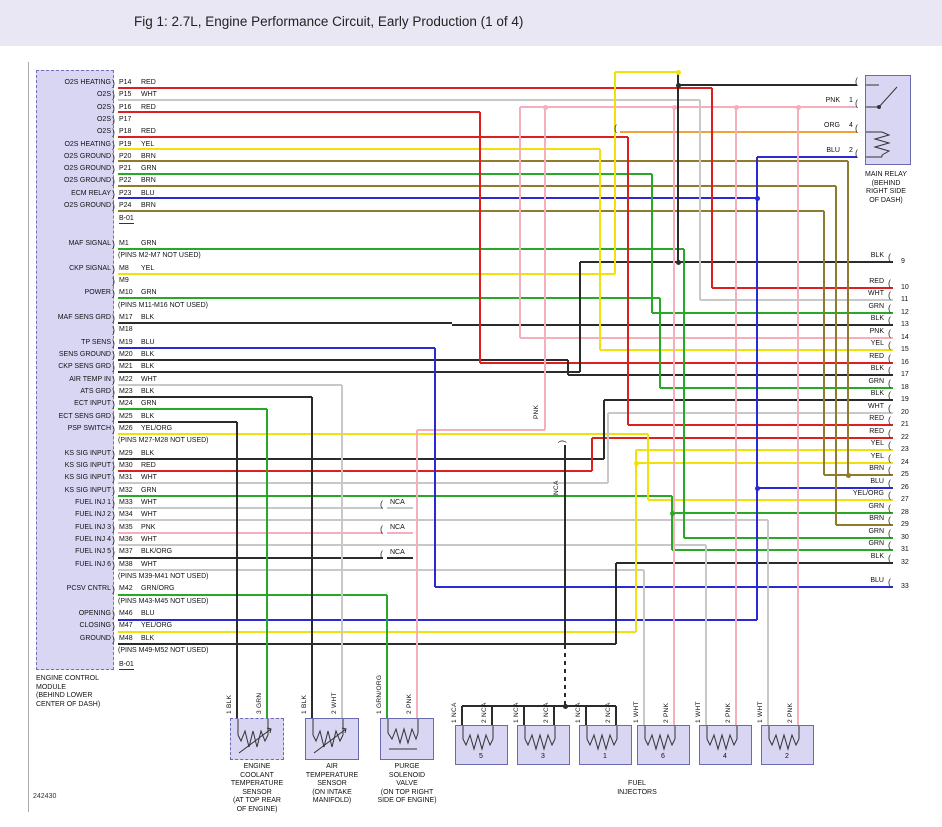  What do you see at coordinates (94, 613) in the screenshot?
I see `ecm-pin-function: OPENING` at bounding box center [94, 613].